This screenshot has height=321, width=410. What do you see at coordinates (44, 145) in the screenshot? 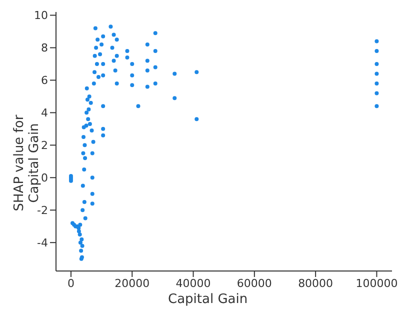
I see `y-tick-label: 2` at bounding box center [44, 145].